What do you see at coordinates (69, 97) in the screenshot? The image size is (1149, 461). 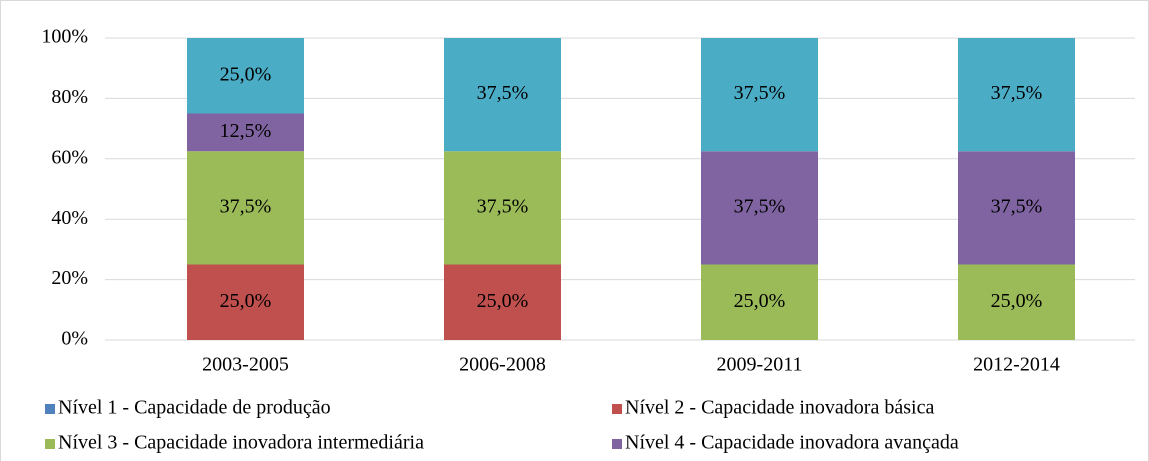 I see `y-tick-label: 80%` at bounding box center [69, 97].